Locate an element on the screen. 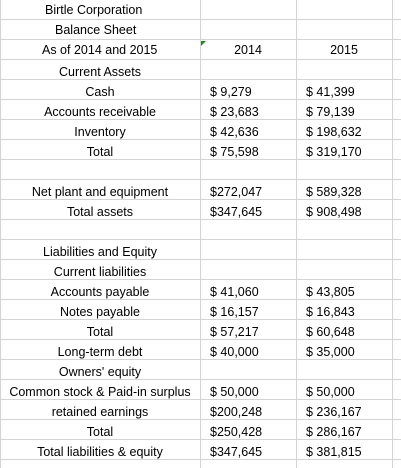 Image resolution: width=401 pixels, height=468 pixels. value-cell-2014: $ 41,060 is located at coordinates (234, 292).